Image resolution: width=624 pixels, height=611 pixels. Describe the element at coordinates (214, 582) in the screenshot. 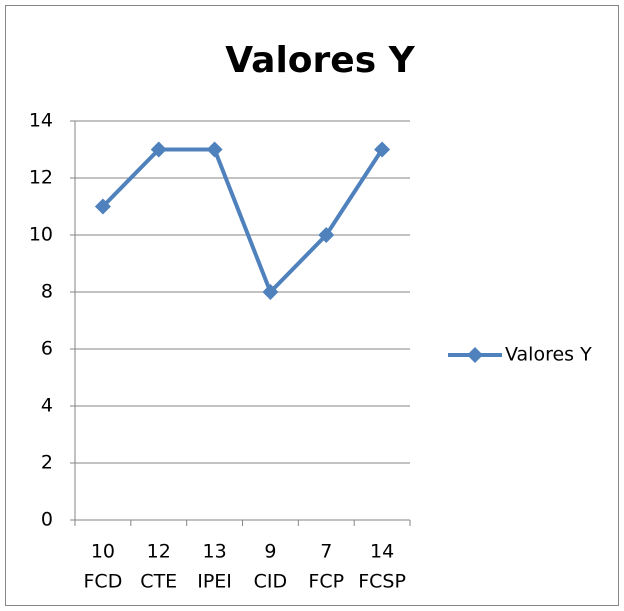

I see `x-tick-label: IPEI` at that location.